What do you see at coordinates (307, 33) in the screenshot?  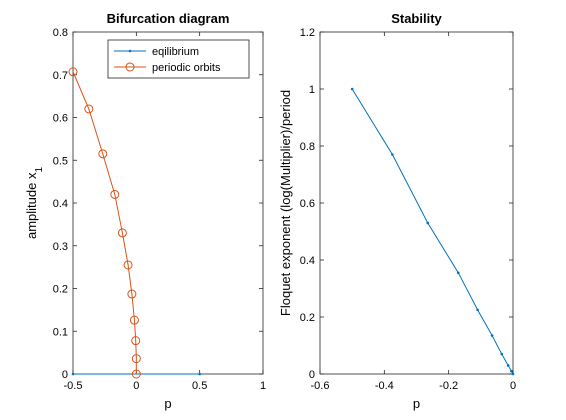 I see `y-tick-label: 1.2` at bounding box center [307, 33].